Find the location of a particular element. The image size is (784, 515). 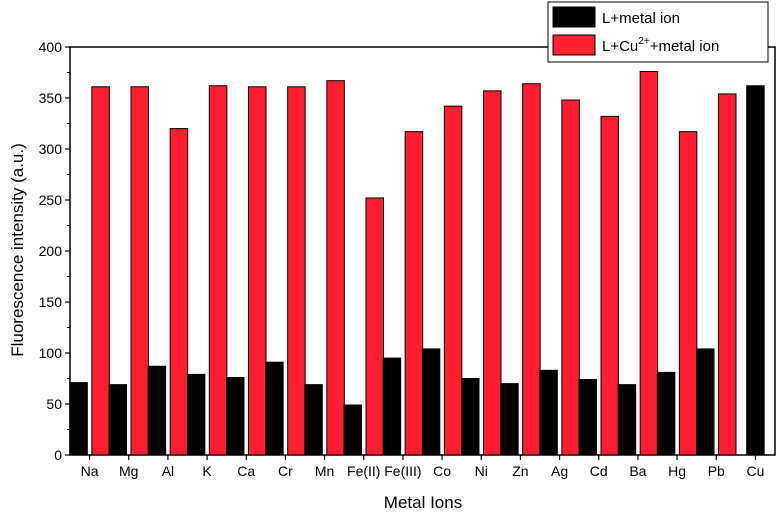

bar-series-2-feii is located at coordinates (374, 326).